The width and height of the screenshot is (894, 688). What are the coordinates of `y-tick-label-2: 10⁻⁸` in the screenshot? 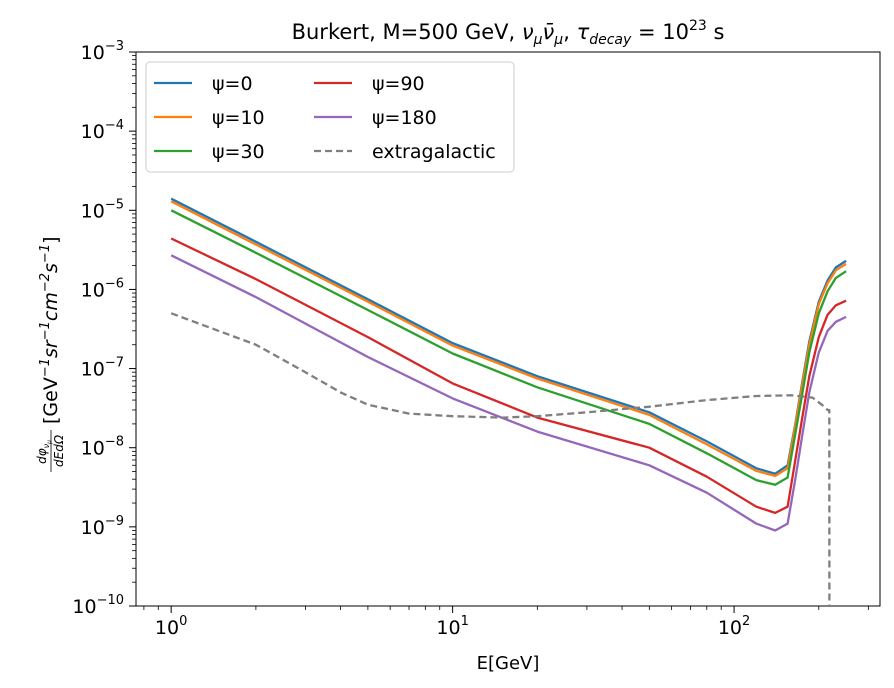 It's located at (102, 447).